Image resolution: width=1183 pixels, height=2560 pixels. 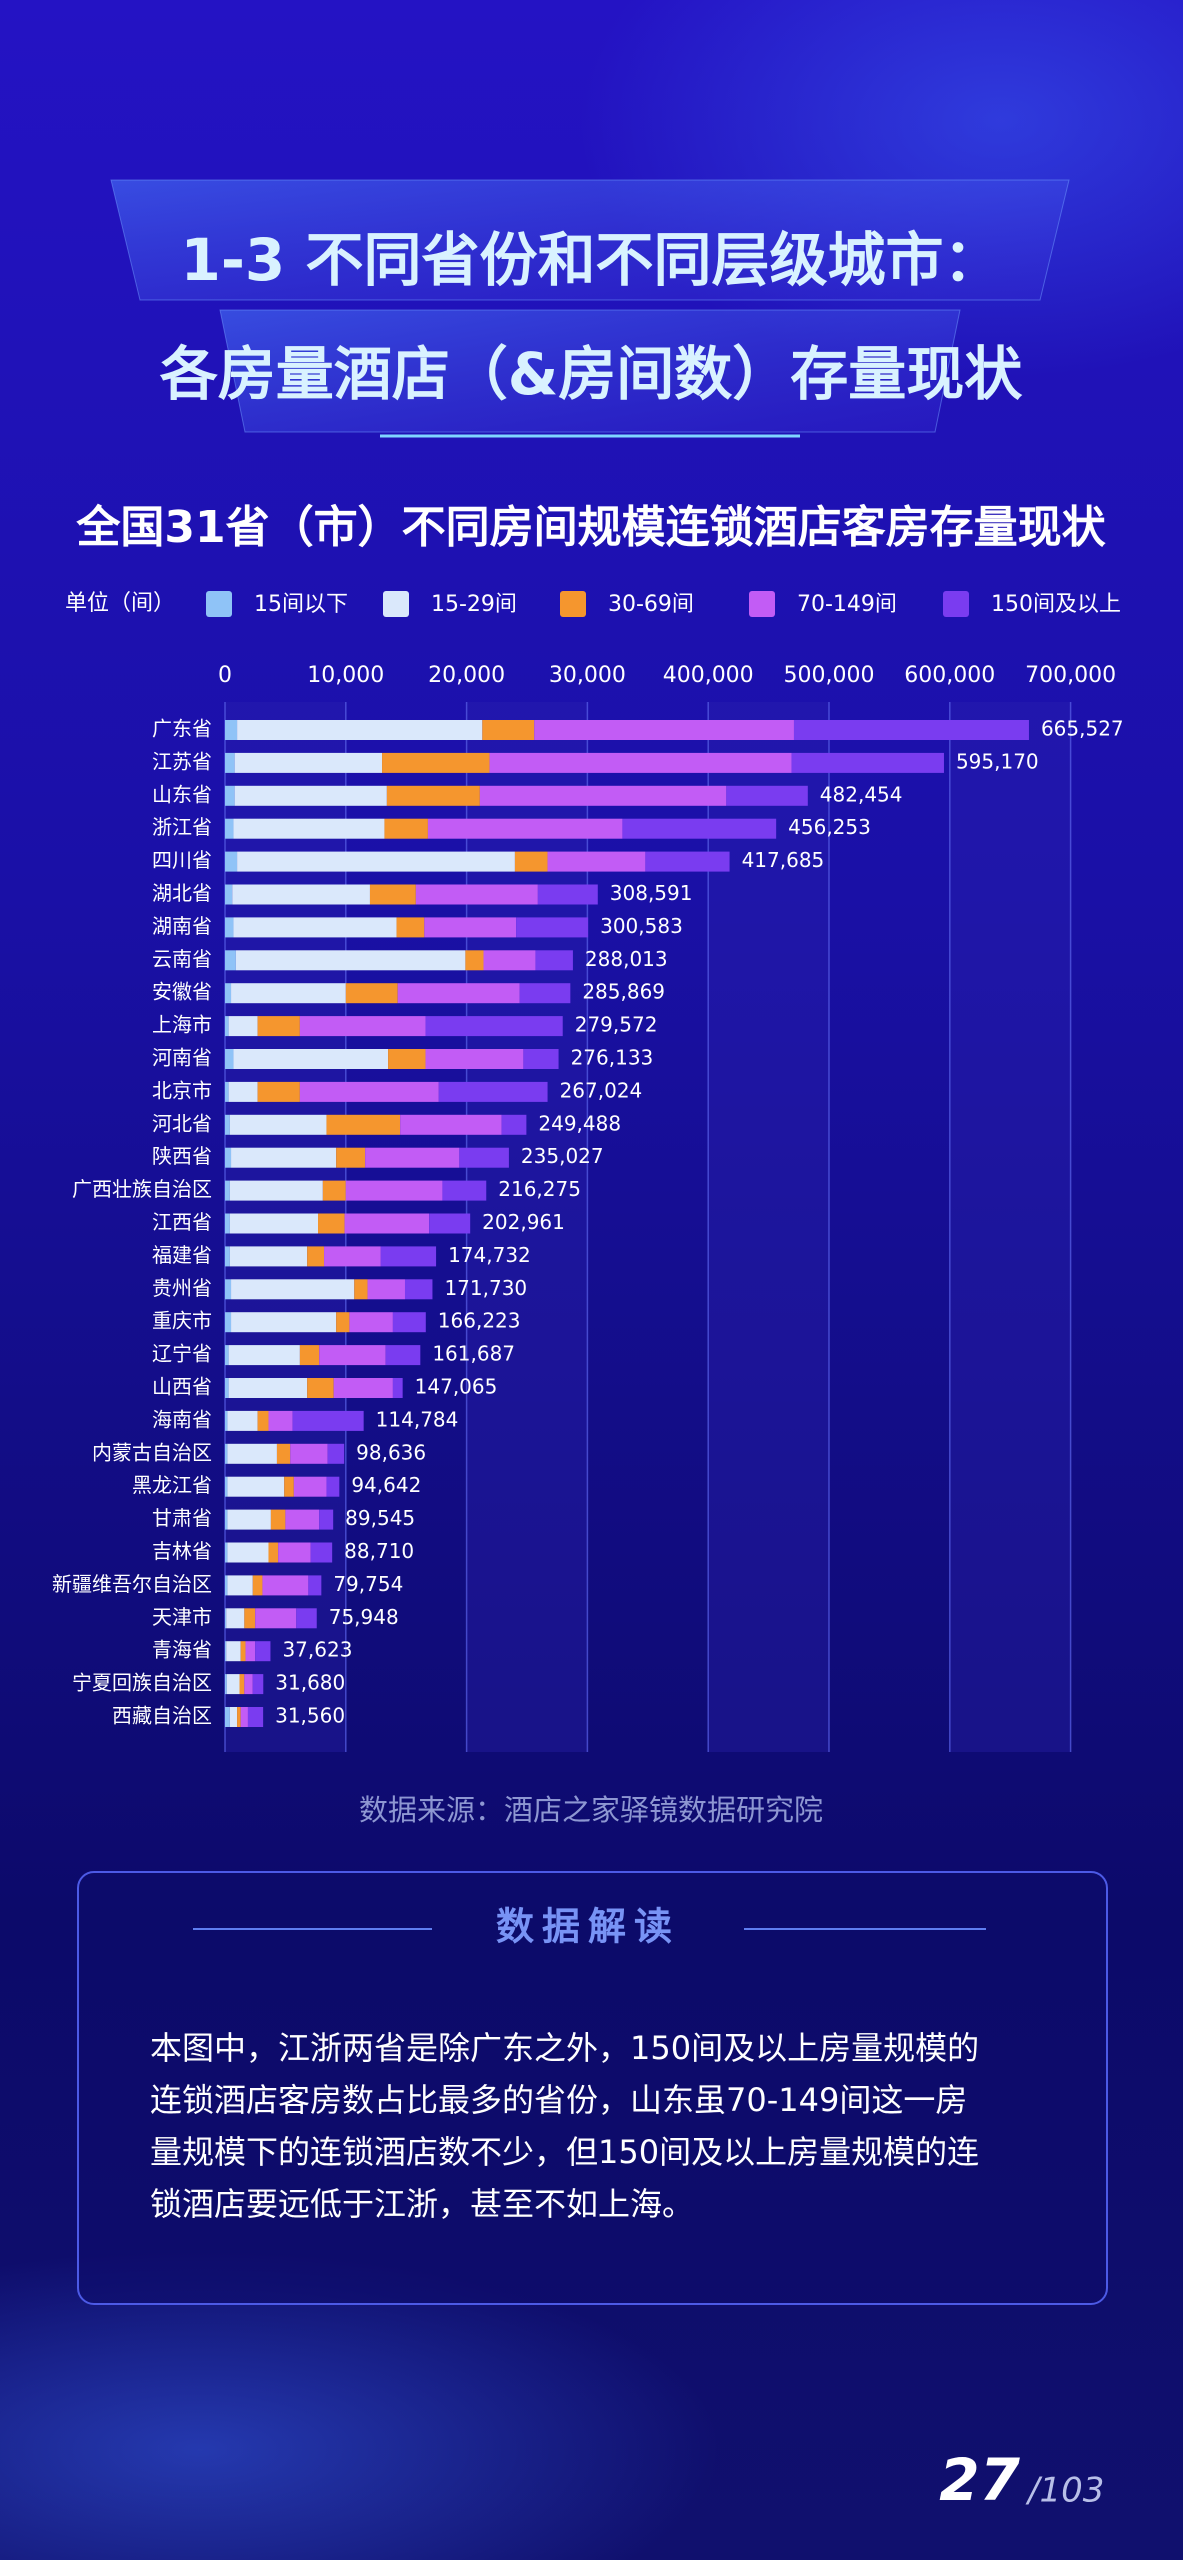 What do you see at coordinates (182, 794) in the screenshot?
I see `y-tick-label: 山东省` at bounding box center [182, 794].